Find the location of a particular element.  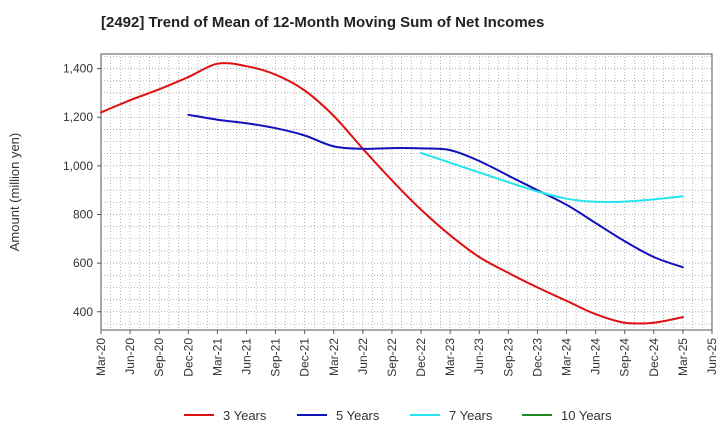

x-tick-label: Mar-21 is located at coordinates (217, 357).